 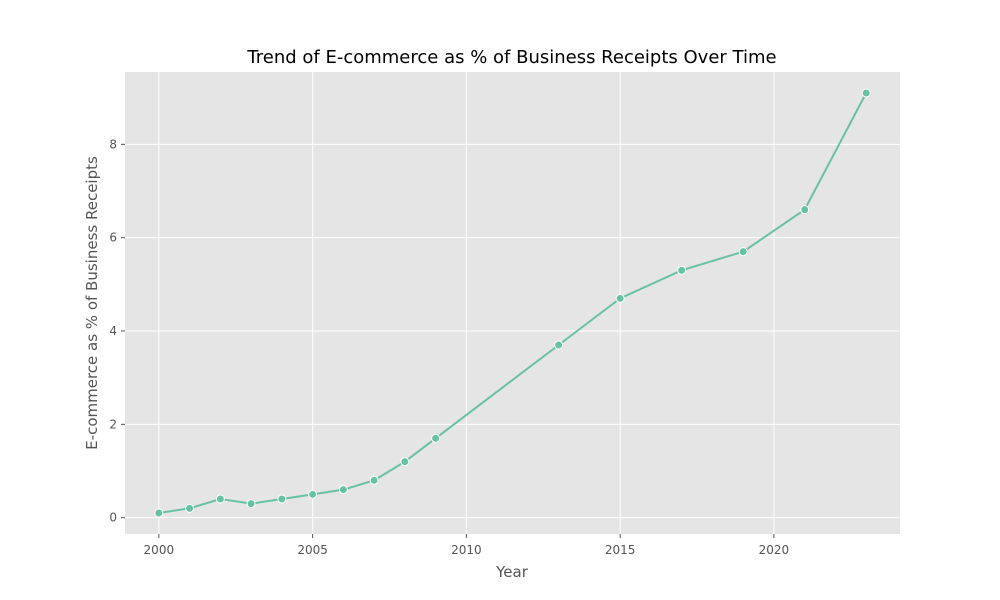 What do you see at coordinates (682, 270) in the screenshot?
I see `data-point-2017` at bounding box center [682, 270].